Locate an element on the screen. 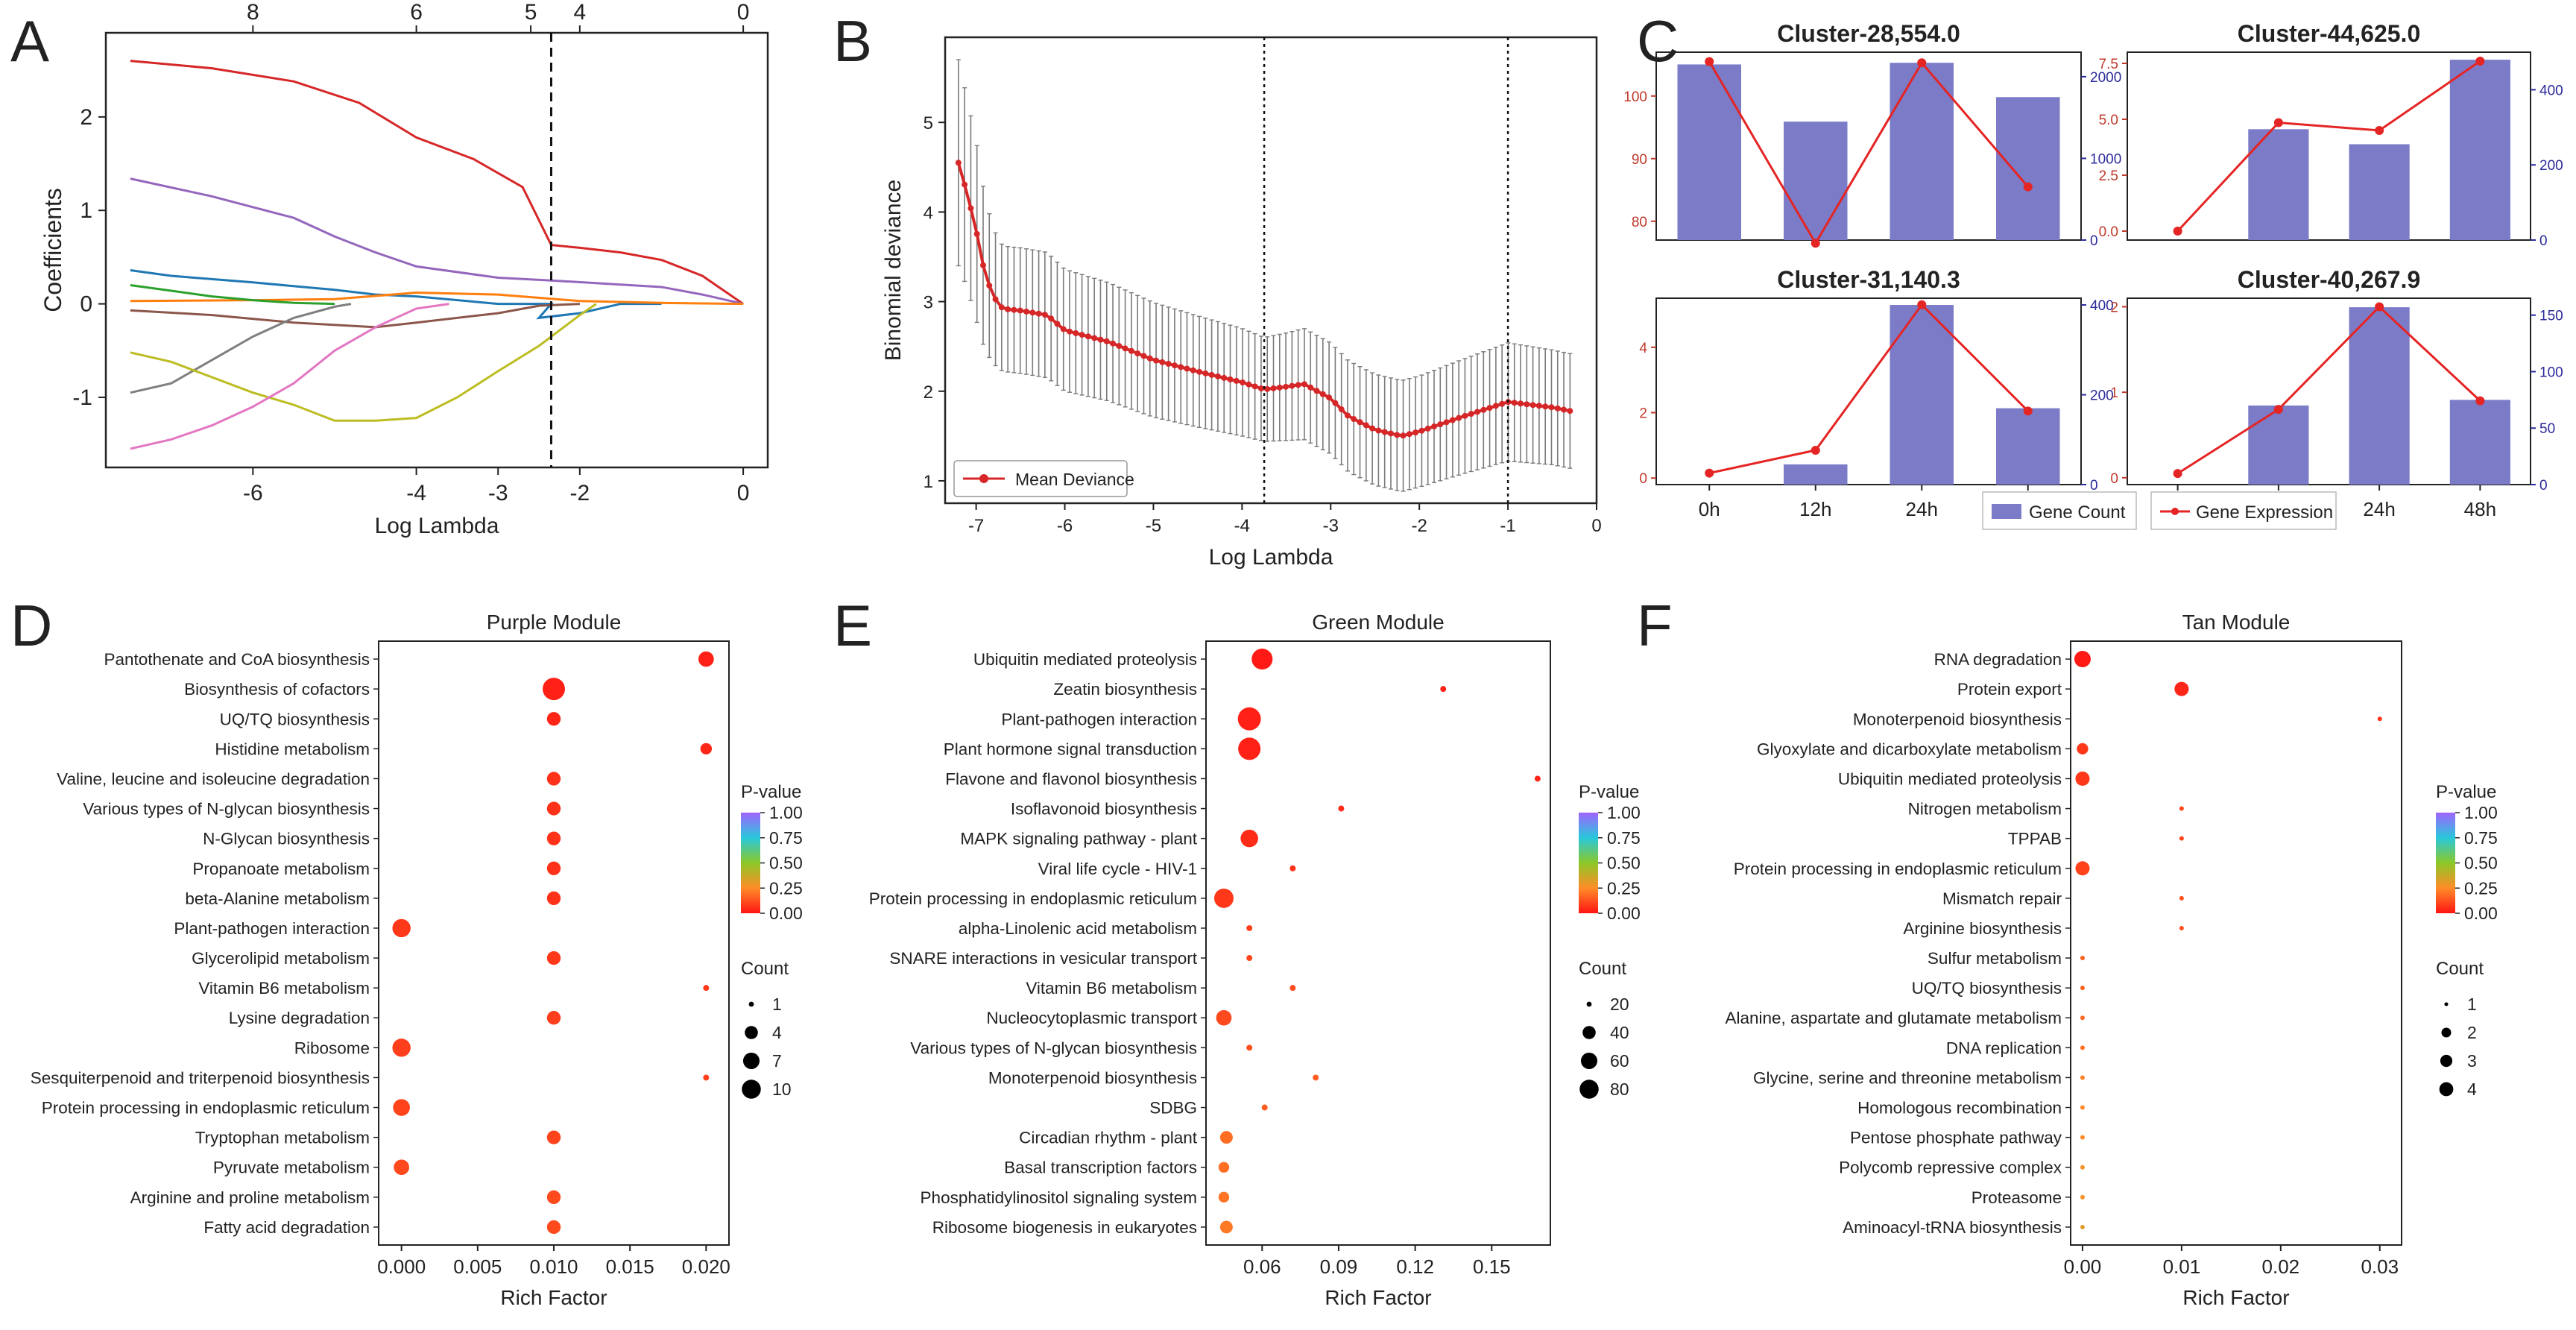 Image resolution: width=2576 pixels, height=1330 pixels. size-legend-label: 2 is located at coordinates (2472, 1032).